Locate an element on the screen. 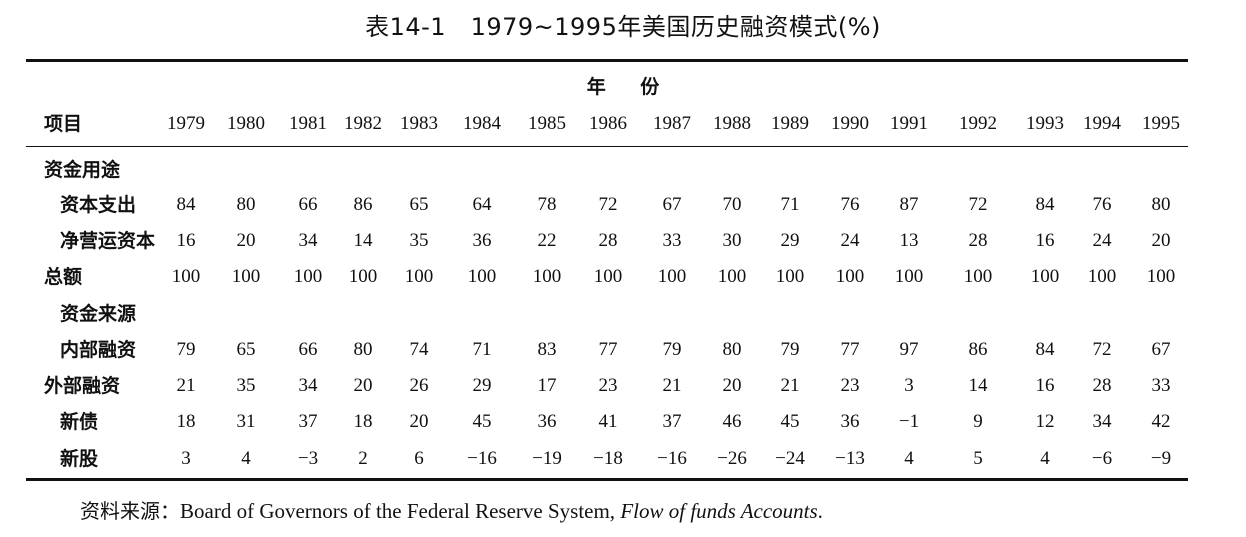 The height and width of the screenshot is (537, 1246). table-cell: 33 is located at coordinates (672, 240).